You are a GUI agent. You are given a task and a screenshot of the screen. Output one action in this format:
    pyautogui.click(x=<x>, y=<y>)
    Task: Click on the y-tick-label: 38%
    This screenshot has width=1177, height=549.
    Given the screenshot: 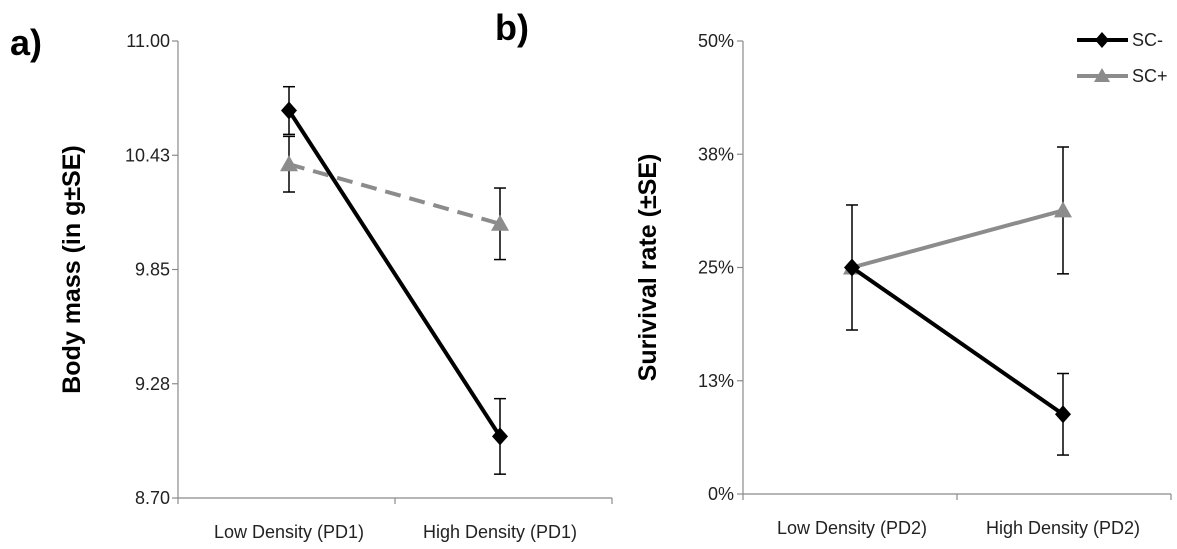 What is the action you would take?
    pyautogui.click(x=716, y=154)
    